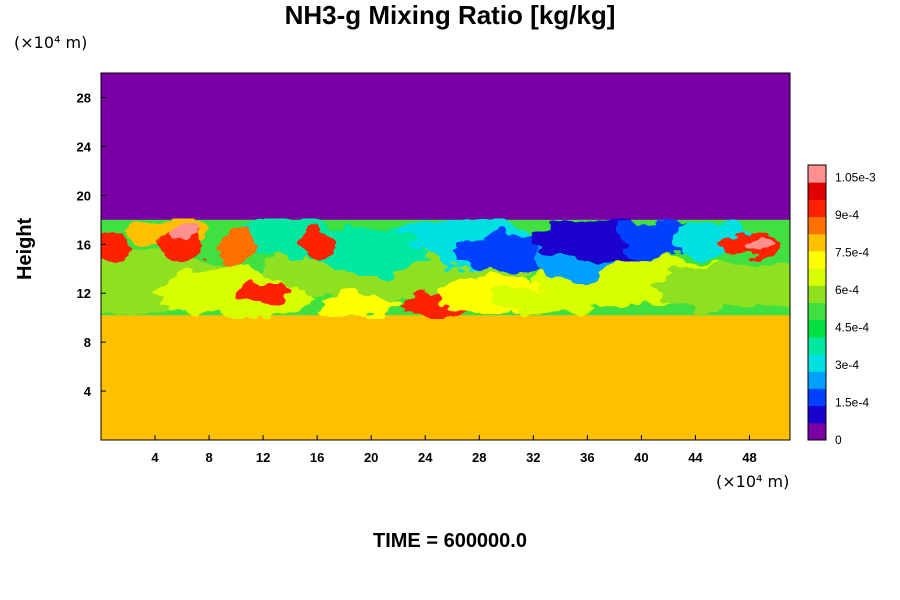  I want to click on colorbar-tick-label: 7.5e-4, so click(852, 253).